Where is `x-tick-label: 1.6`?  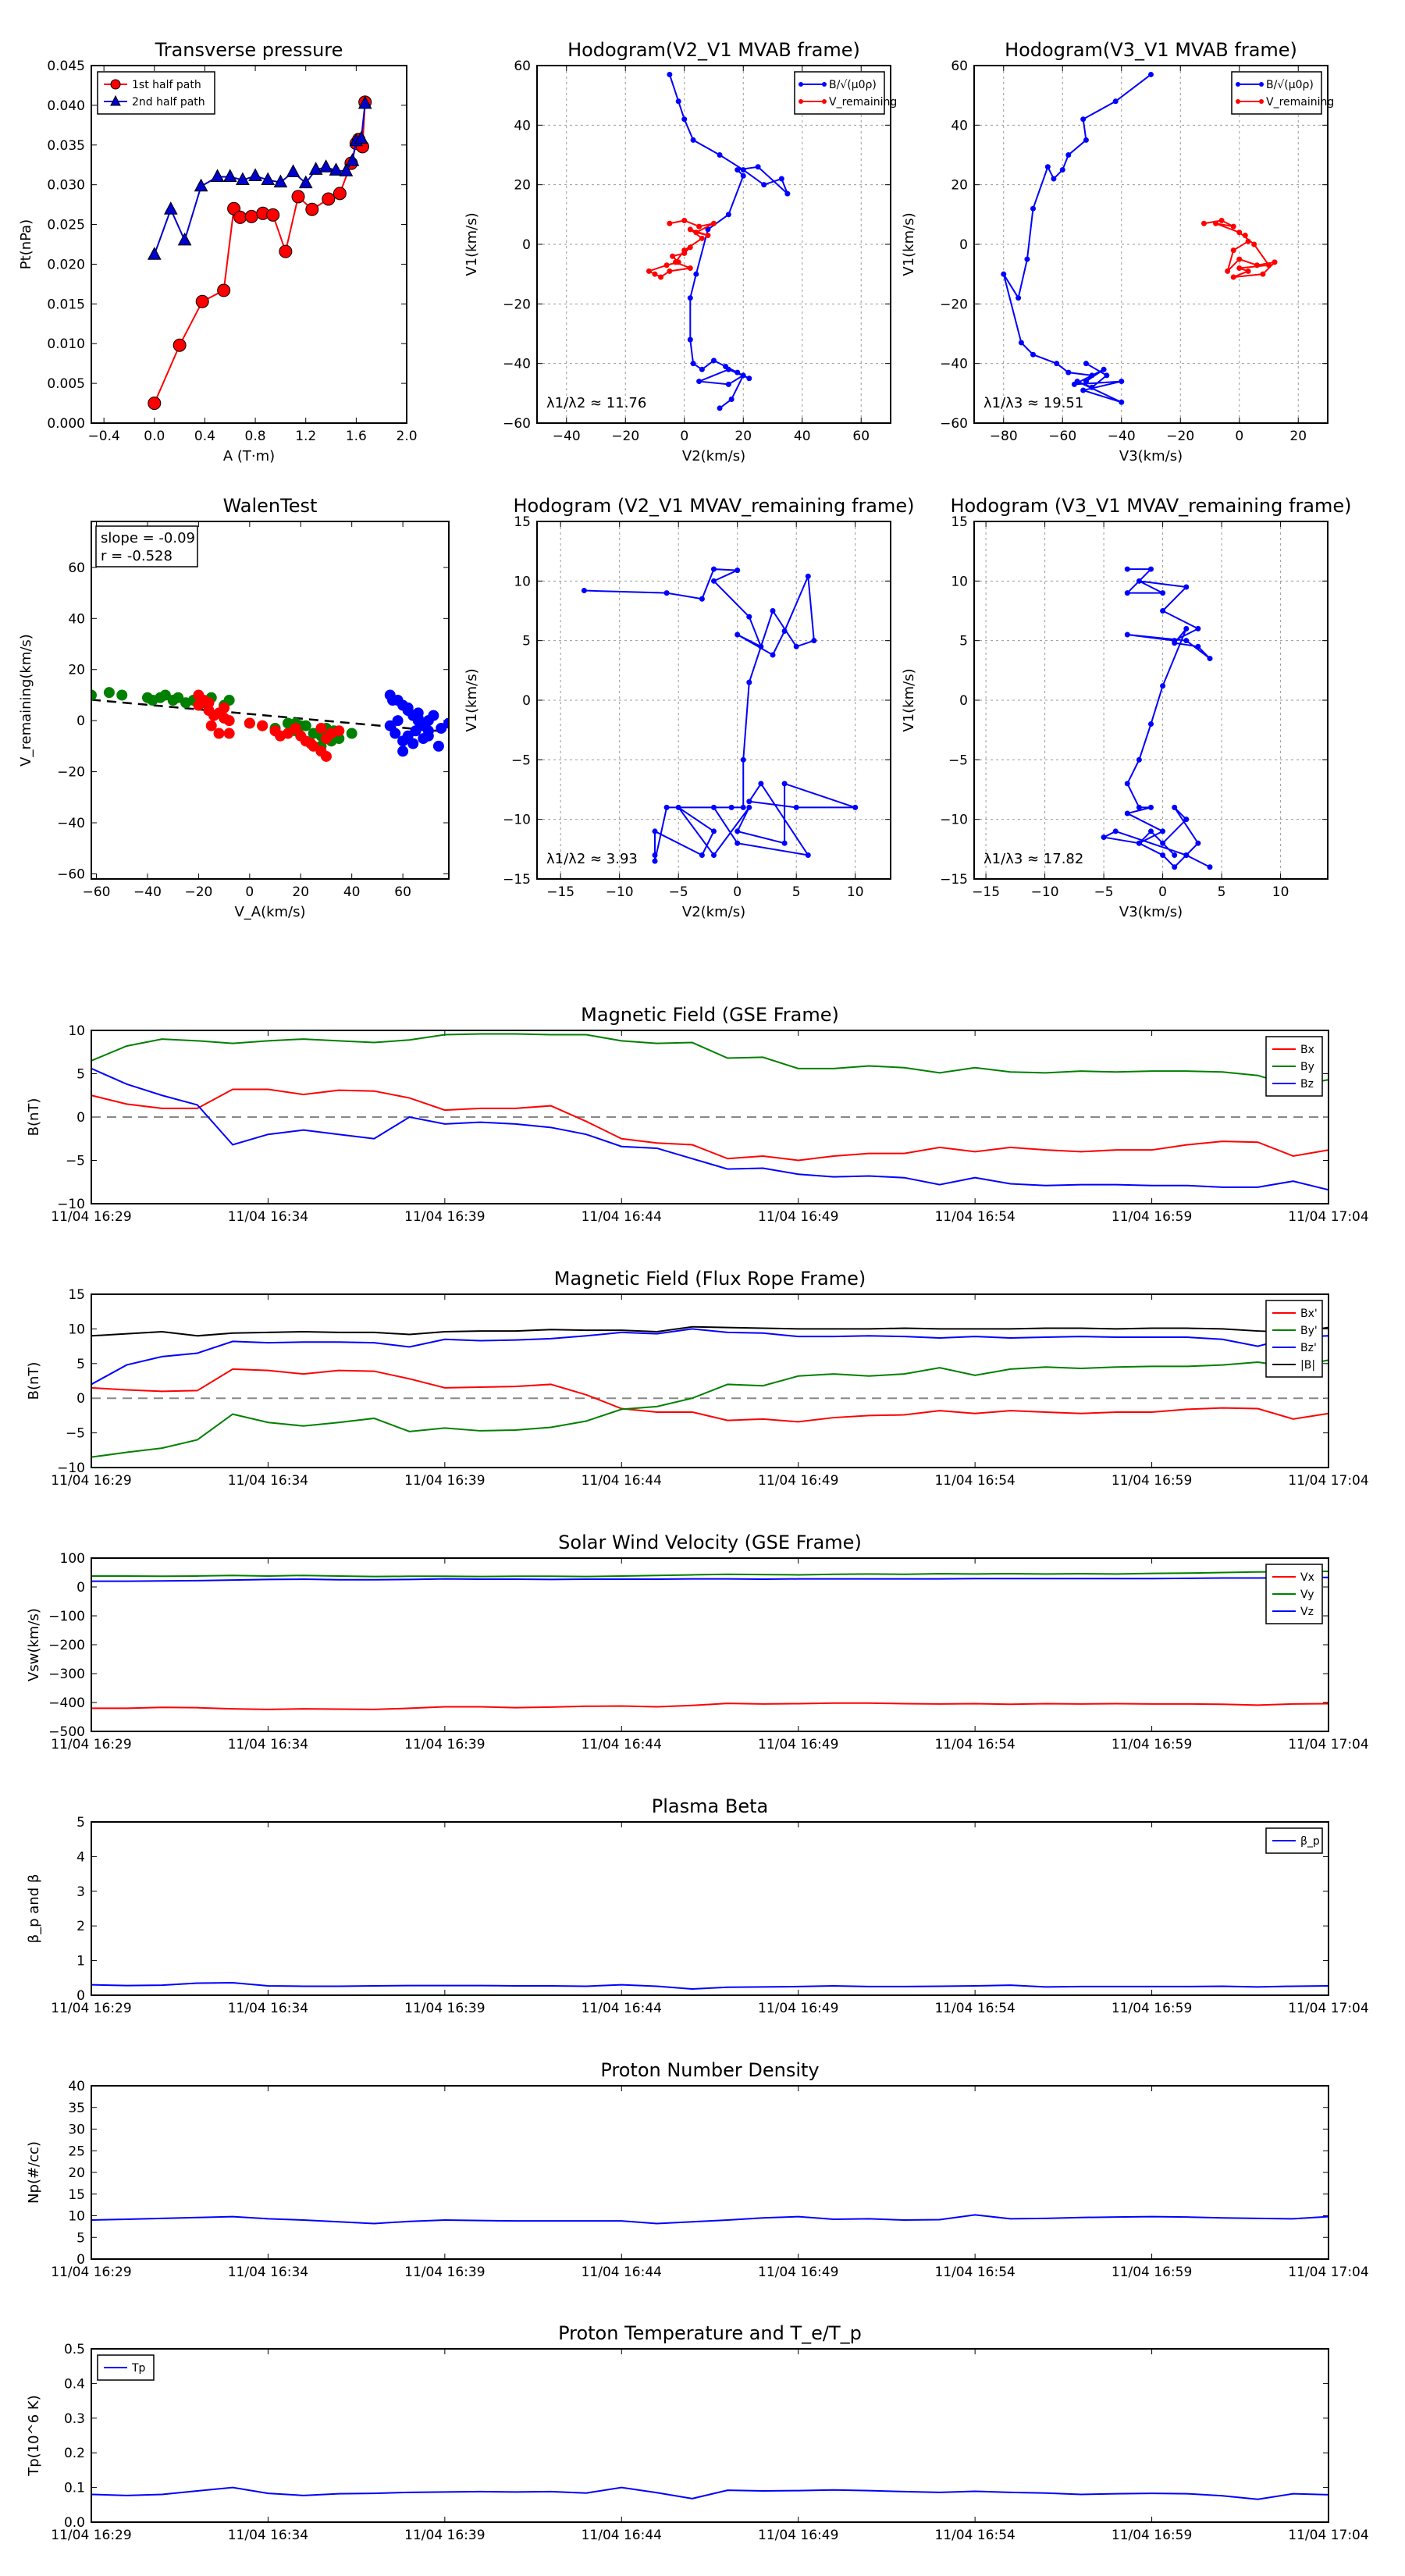
x-tick-label: 1.6 is located at coordinates (357, 436).